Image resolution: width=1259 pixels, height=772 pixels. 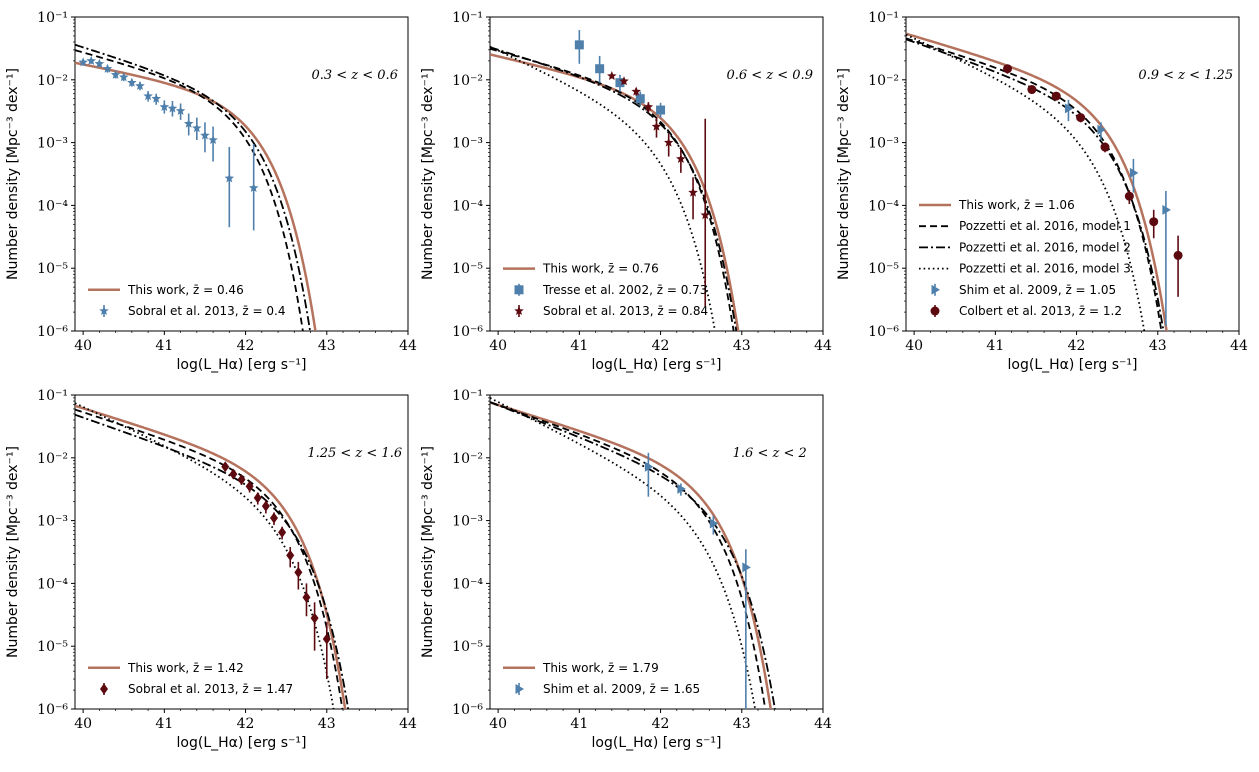 What do you see at coordinates (1040, 311) in the screenshot?
I see `legend-label: Colbert et al. 2013, z̄ = 1.2` at bounding box center [1040, 311].